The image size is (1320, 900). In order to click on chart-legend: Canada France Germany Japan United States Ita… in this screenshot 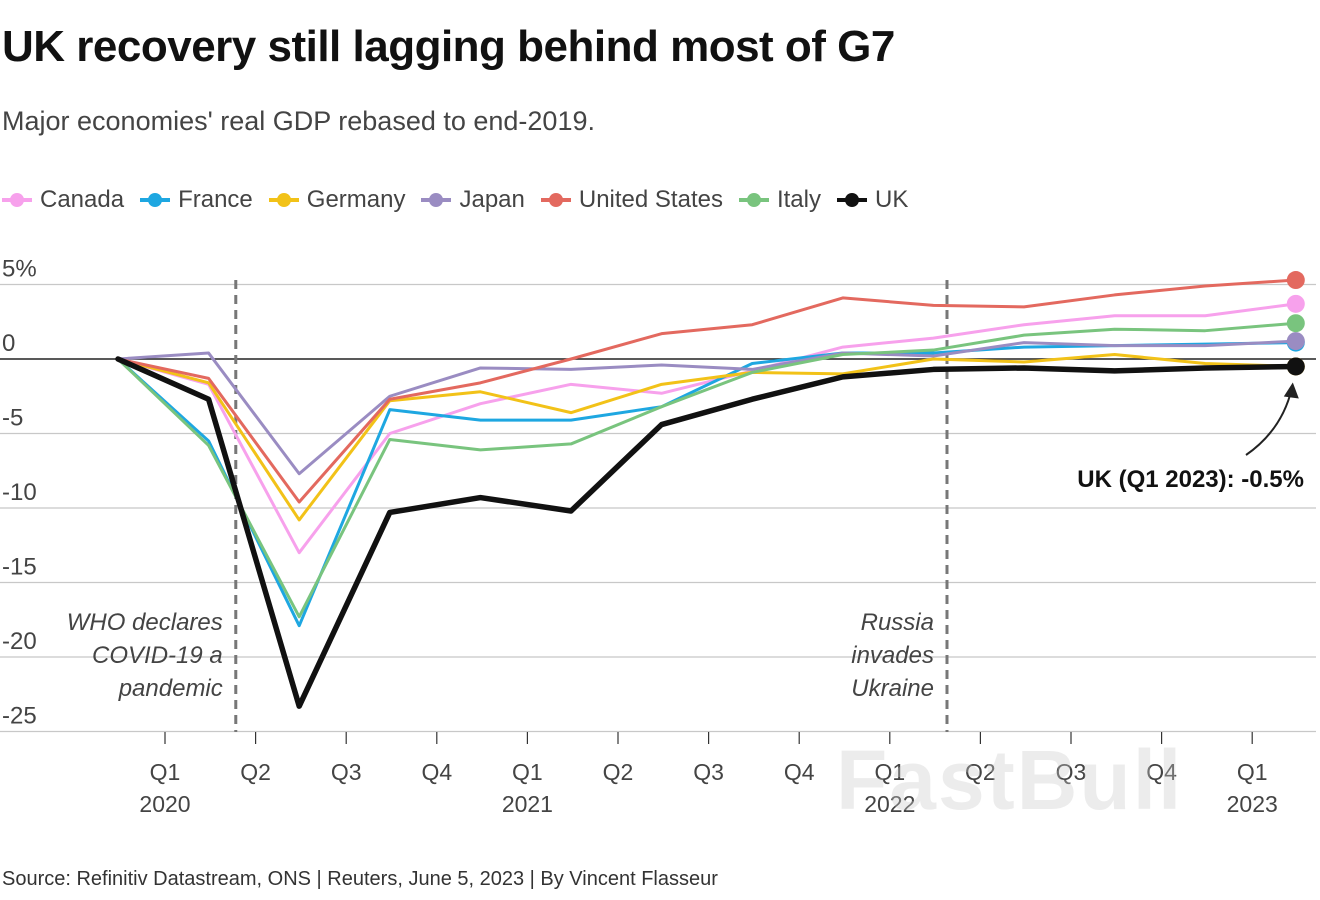, I will do `click(463, 200)`.